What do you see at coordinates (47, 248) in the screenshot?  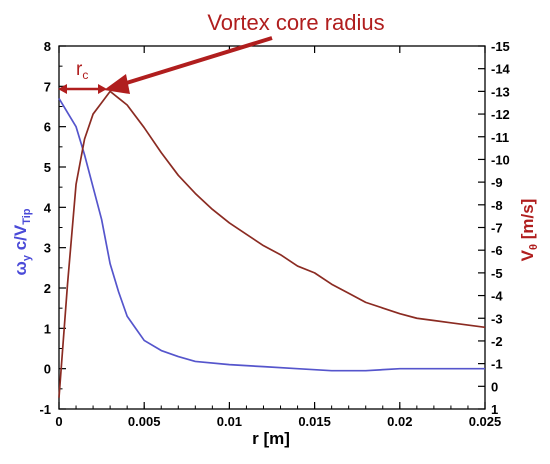 I see `y-left-tick-label: 3` at bounding box center [47, 248].